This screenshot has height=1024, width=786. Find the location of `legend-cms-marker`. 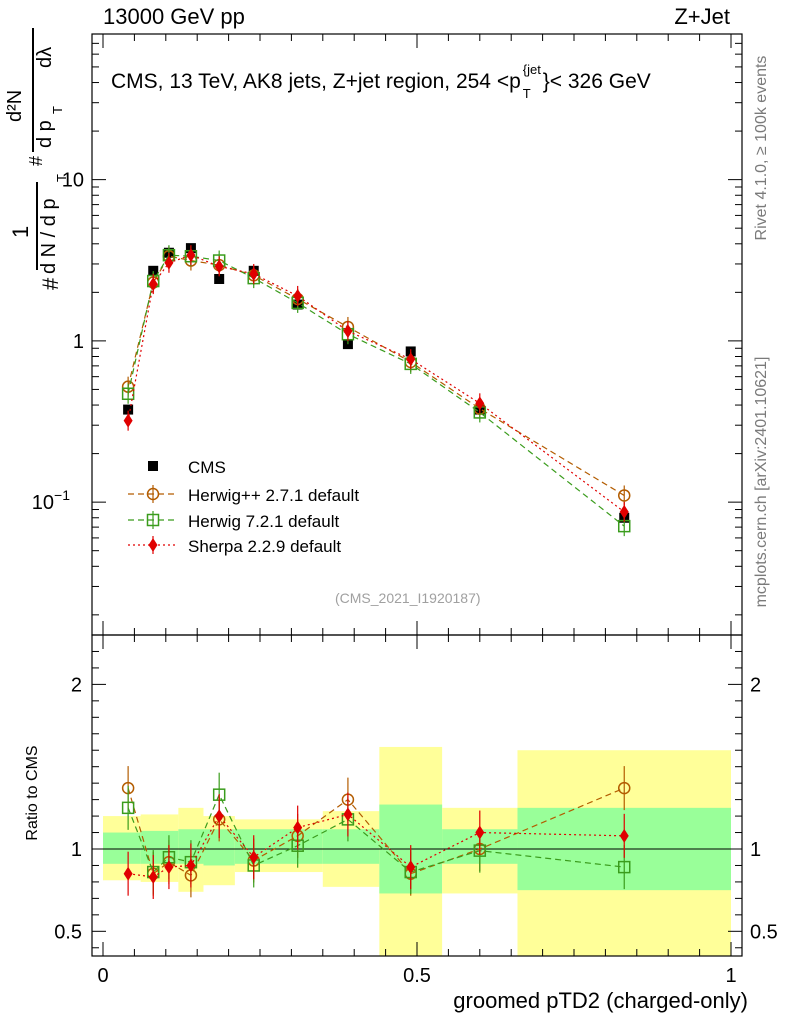

legend-cms-marker is located at coordinates (153, 466).